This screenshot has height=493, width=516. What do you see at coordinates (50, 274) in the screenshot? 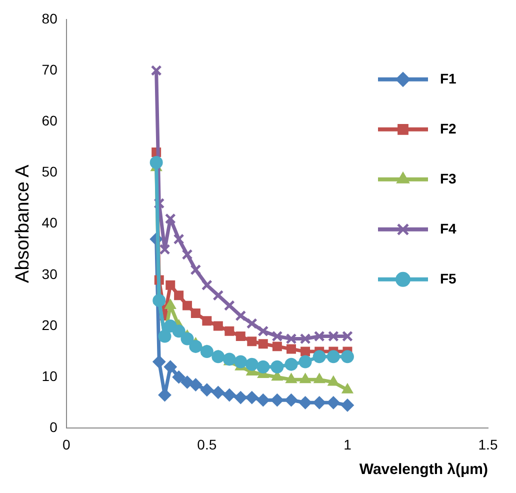
I see `y-tick-label: 30` at bounding box center [50, 274].